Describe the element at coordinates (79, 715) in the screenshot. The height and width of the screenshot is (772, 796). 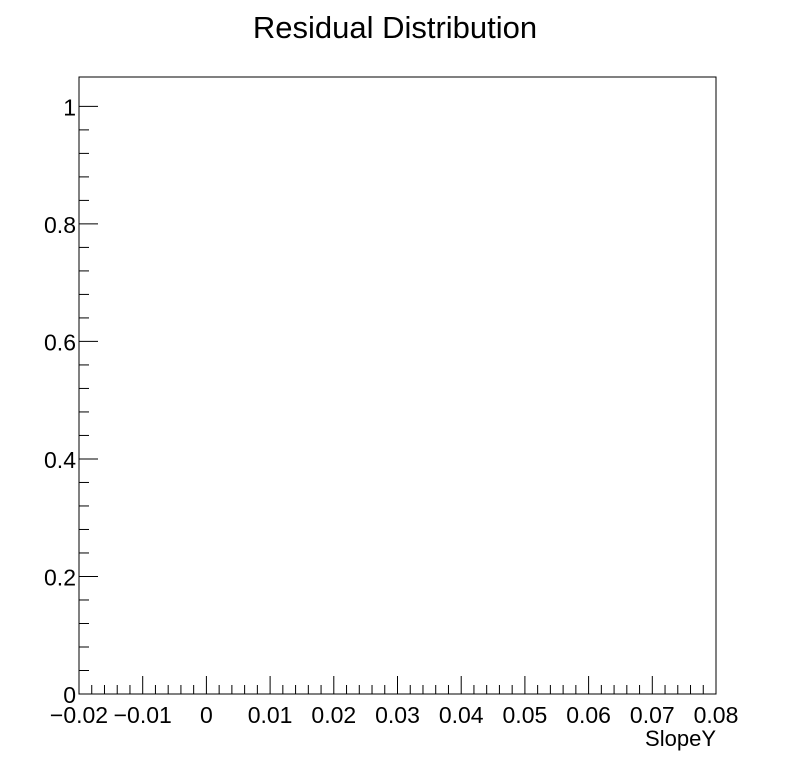
I see `x-tick-label: −0.02` at that location.